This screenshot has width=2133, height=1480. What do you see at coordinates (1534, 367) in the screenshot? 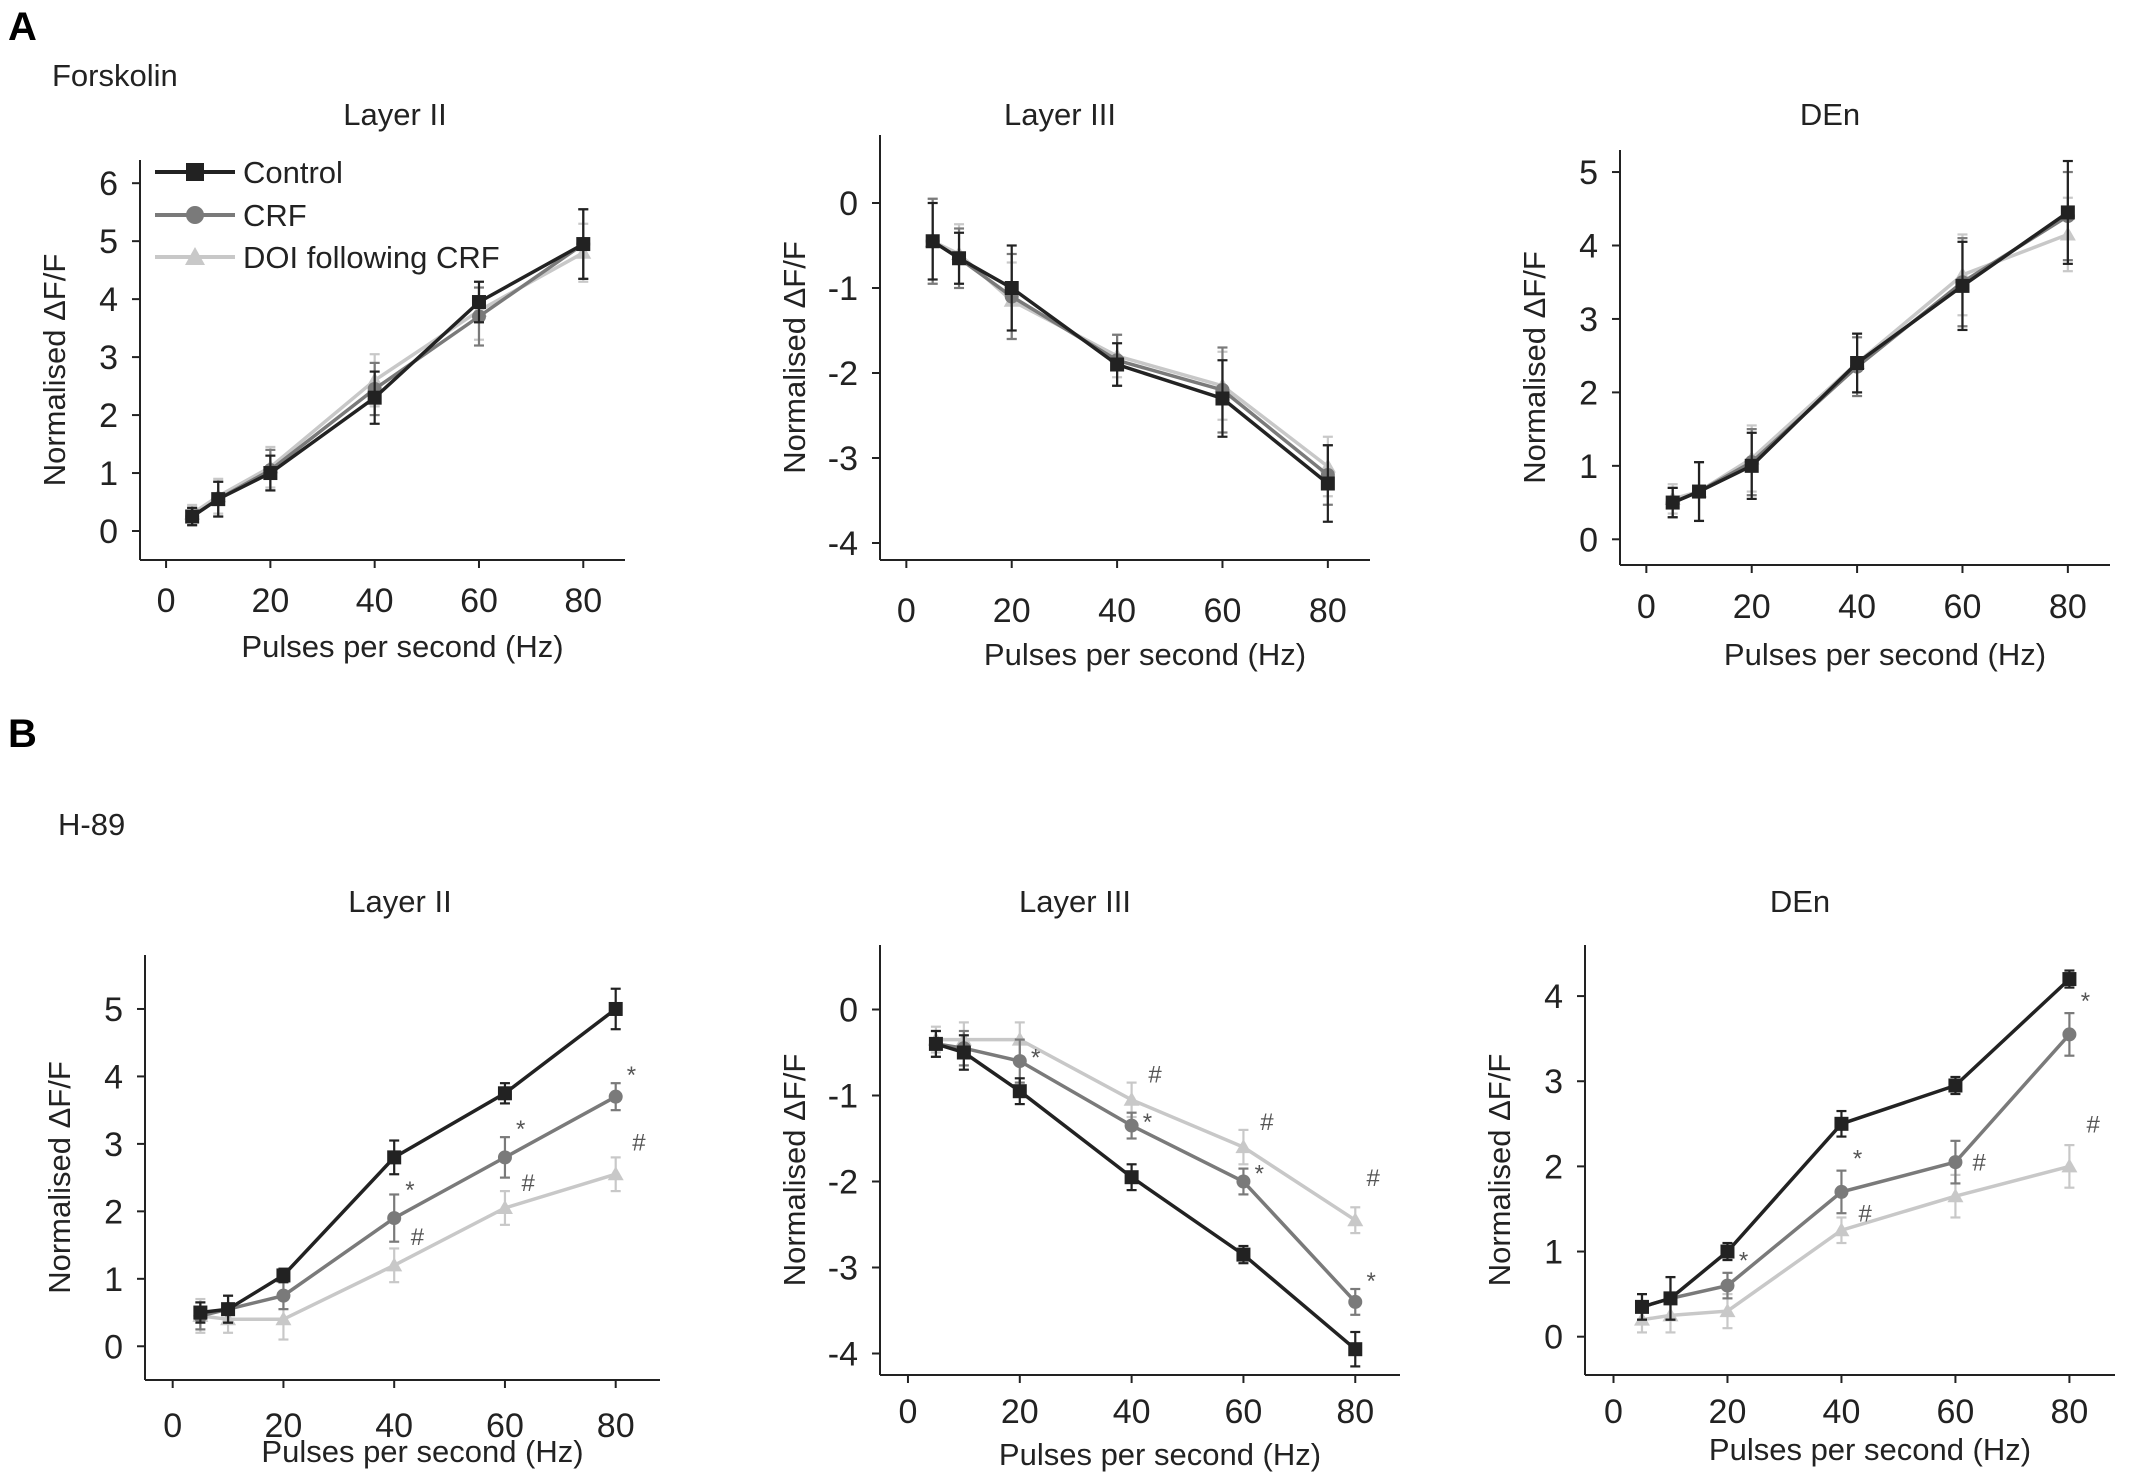
I see `y-axis-label-forskolin-den: Normalised ΔF/F` at bounding box center [1534, 367].